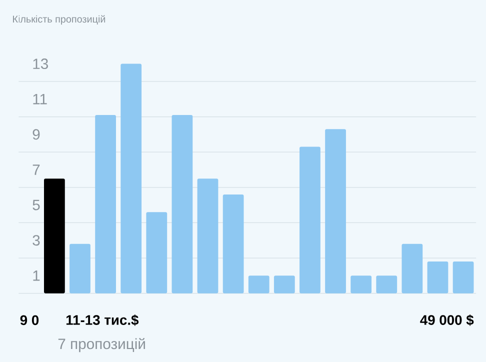 The image size is (486, 362). I want to click on text: Кількість пропозицій, so click(59, 20).